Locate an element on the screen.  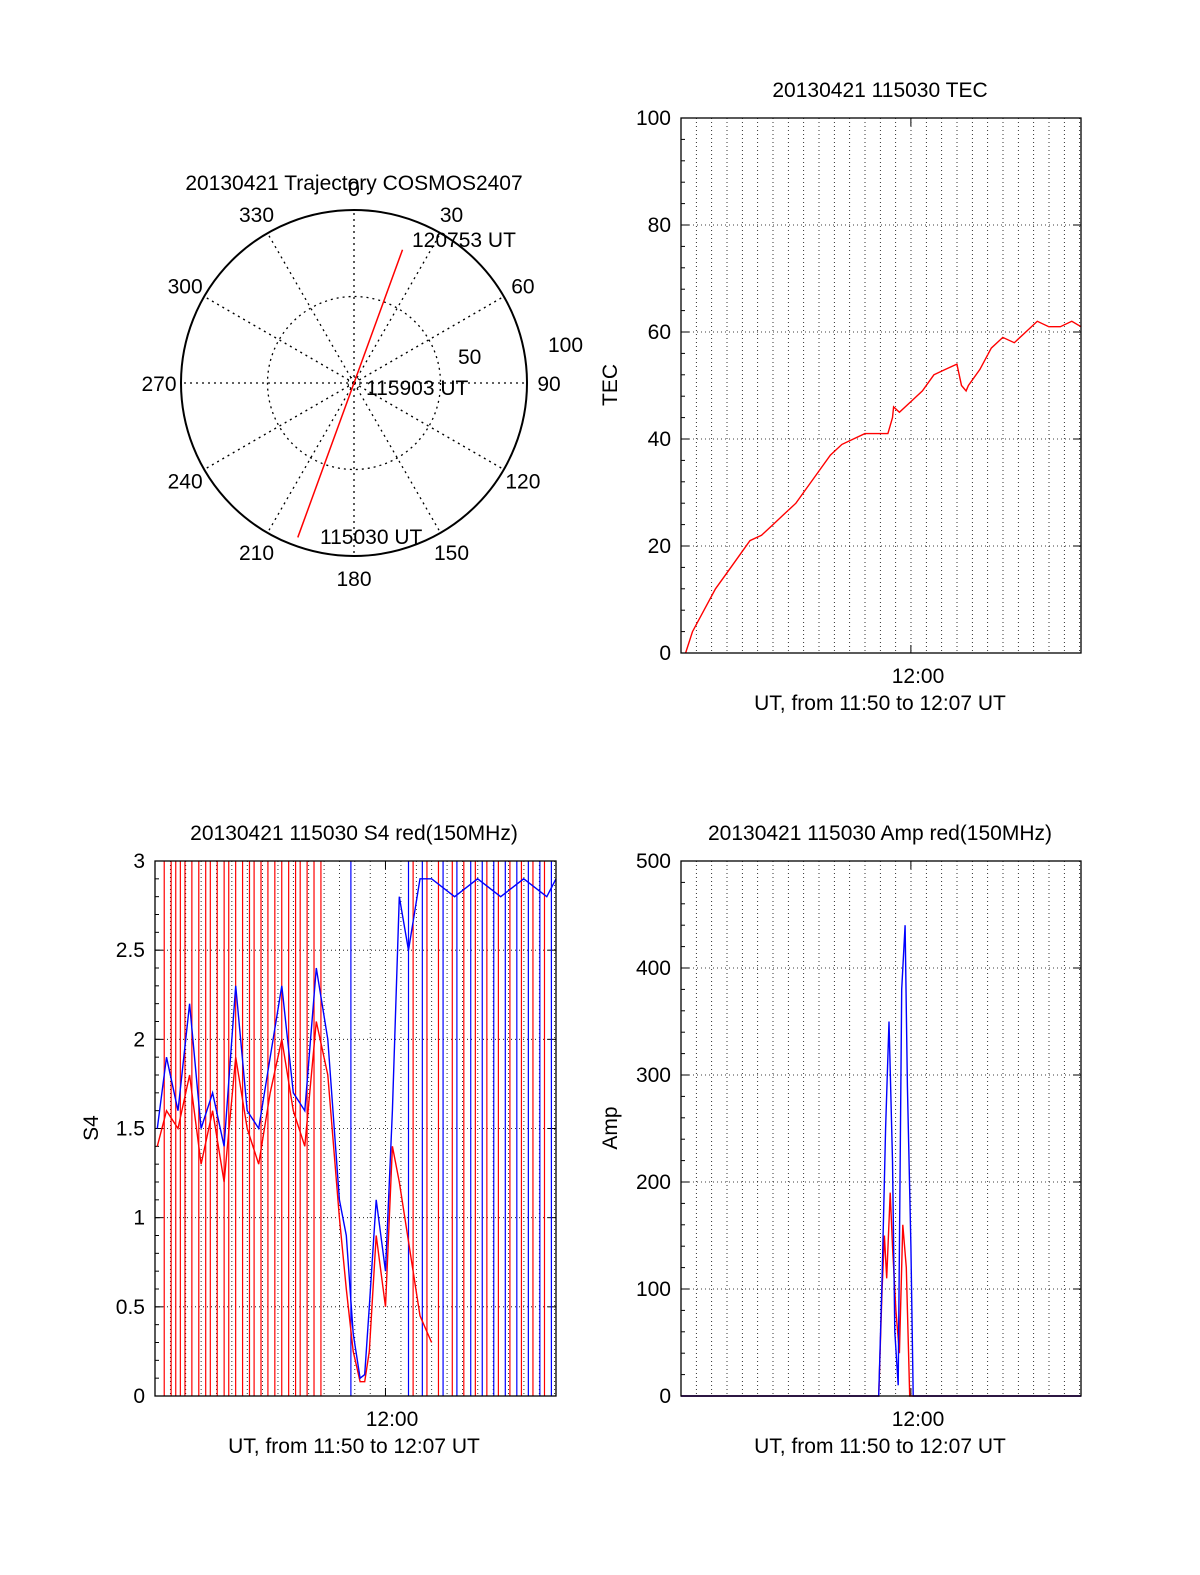
tec-y-axis-label: TEC is located at coordinates (610, 385).